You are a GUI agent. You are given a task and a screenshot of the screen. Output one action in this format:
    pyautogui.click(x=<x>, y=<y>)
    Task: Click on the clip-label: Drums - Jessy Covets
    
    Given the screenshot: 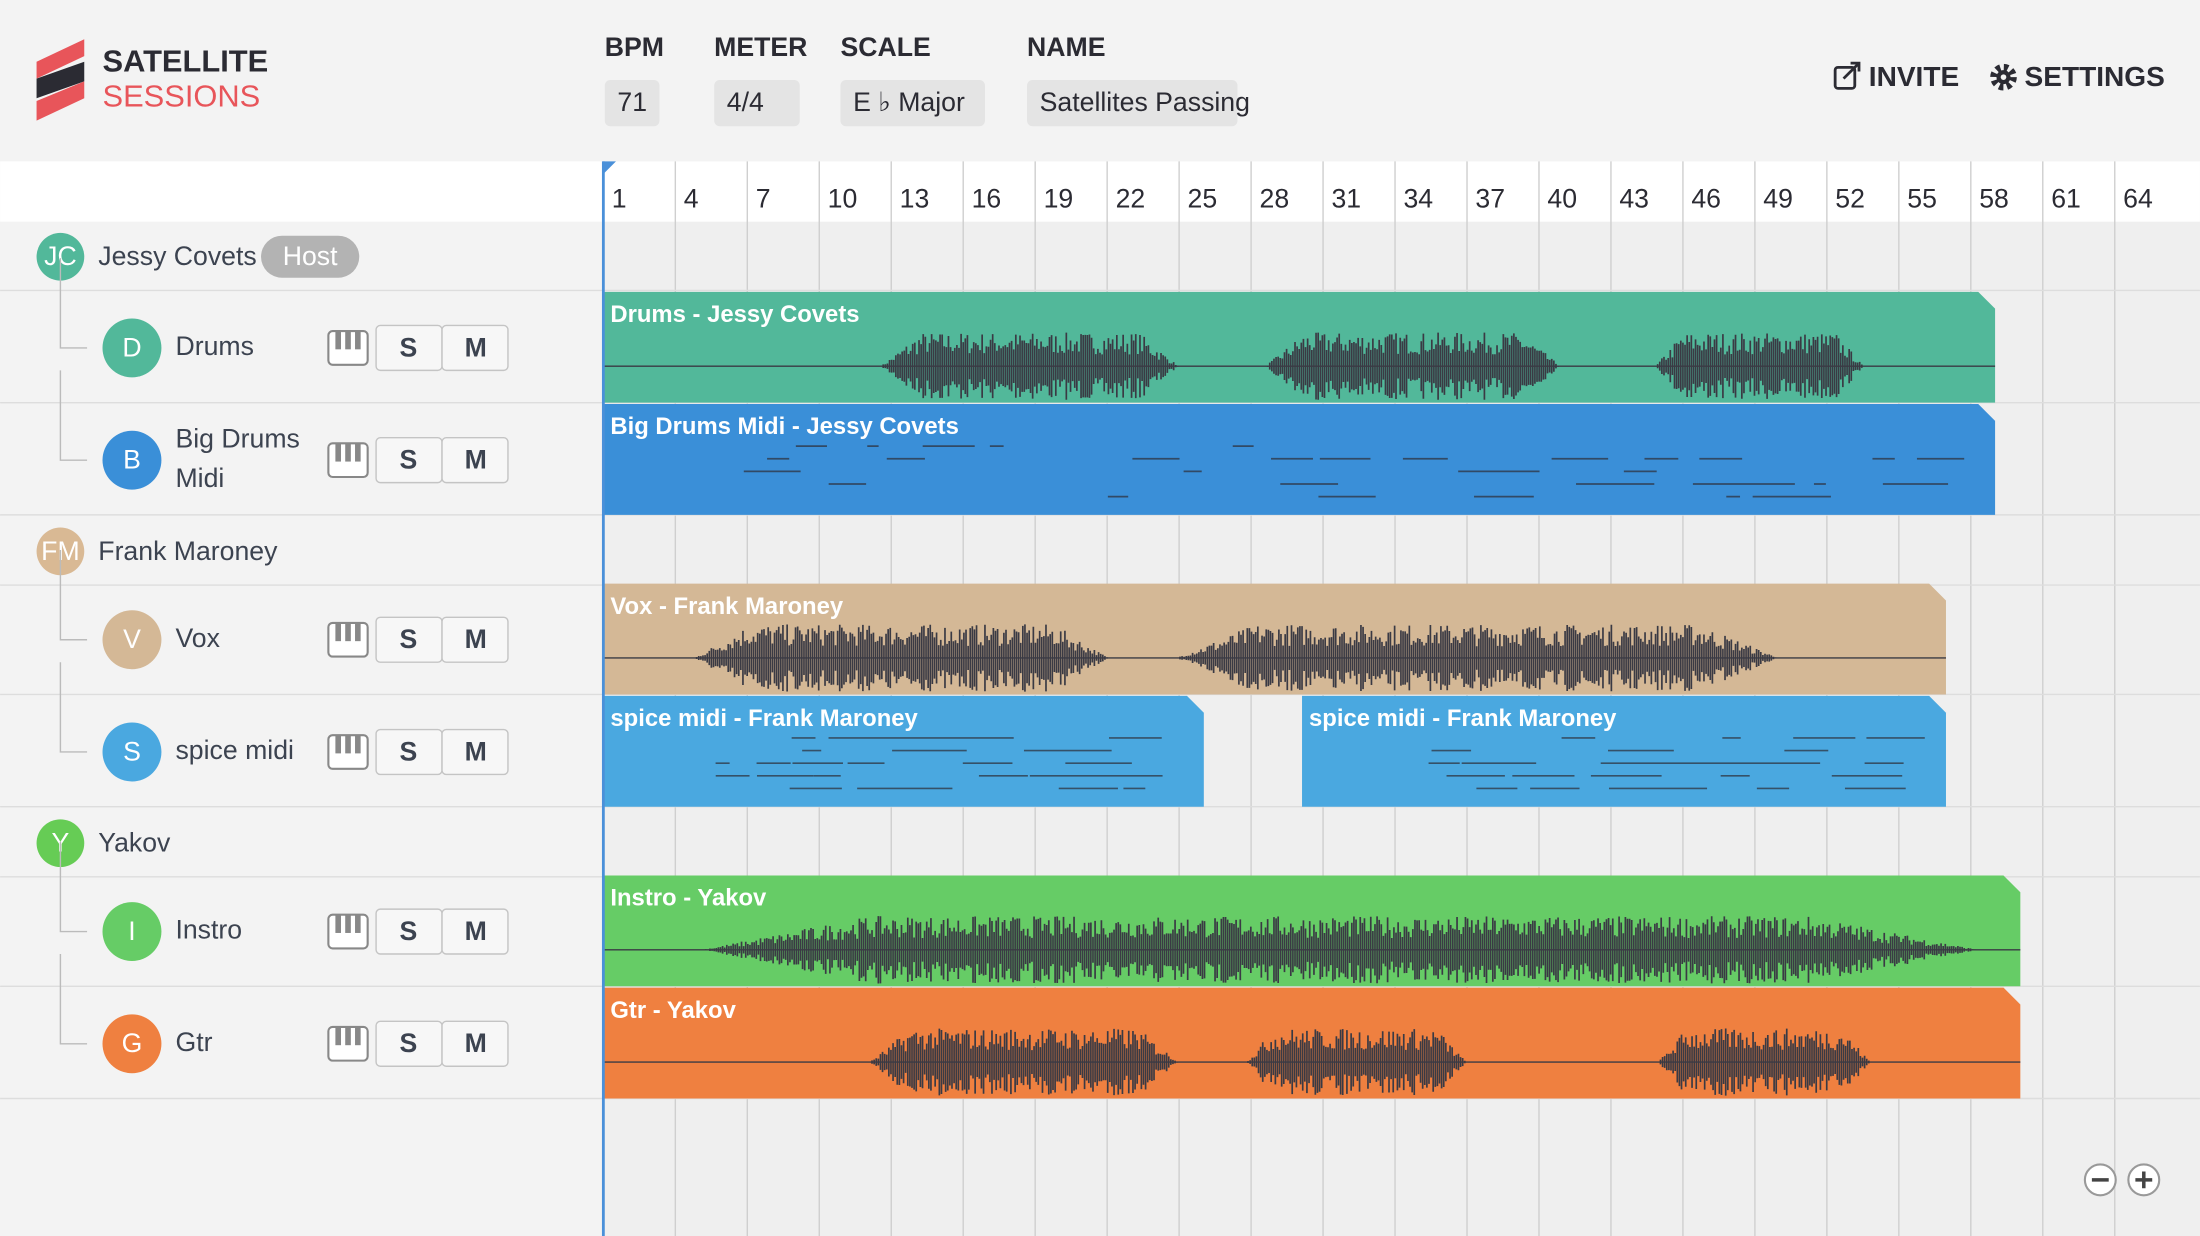 What is the action you would take?
    pyautogui.click(x=734, y=314)
    